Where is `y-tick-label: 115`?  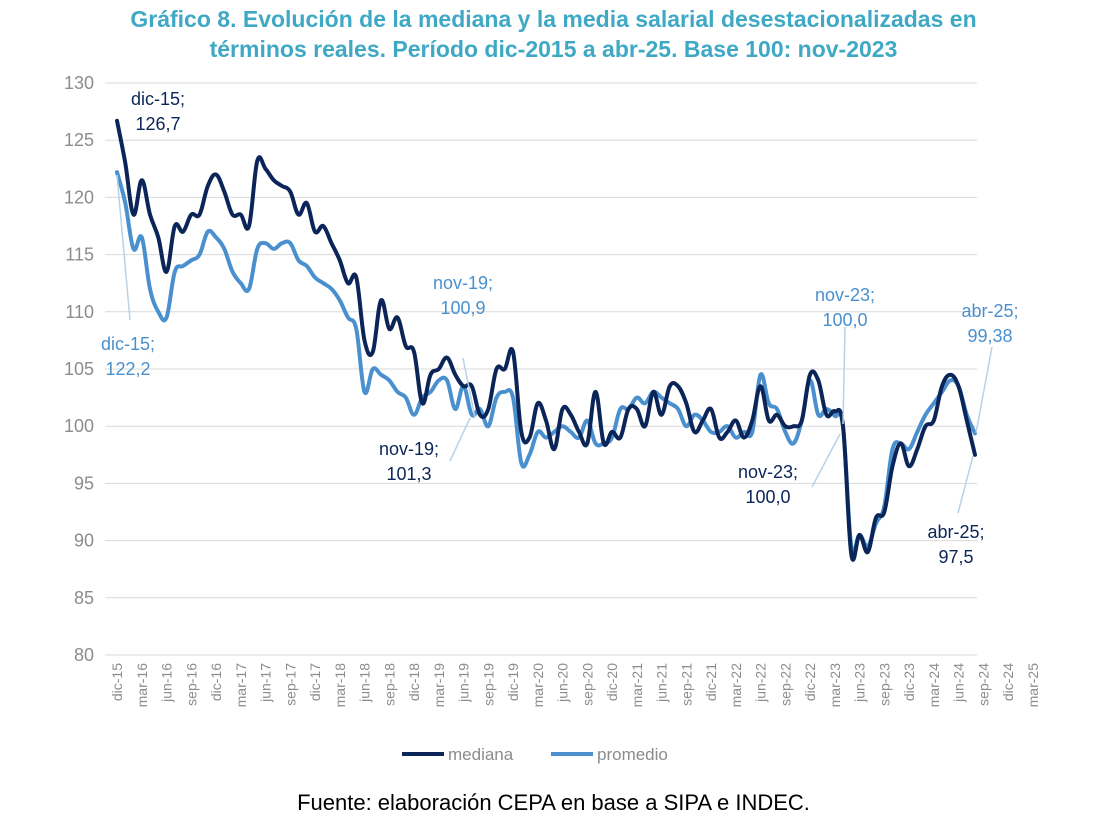
y-tick-label: 115 is located at coordinates (79, 255).